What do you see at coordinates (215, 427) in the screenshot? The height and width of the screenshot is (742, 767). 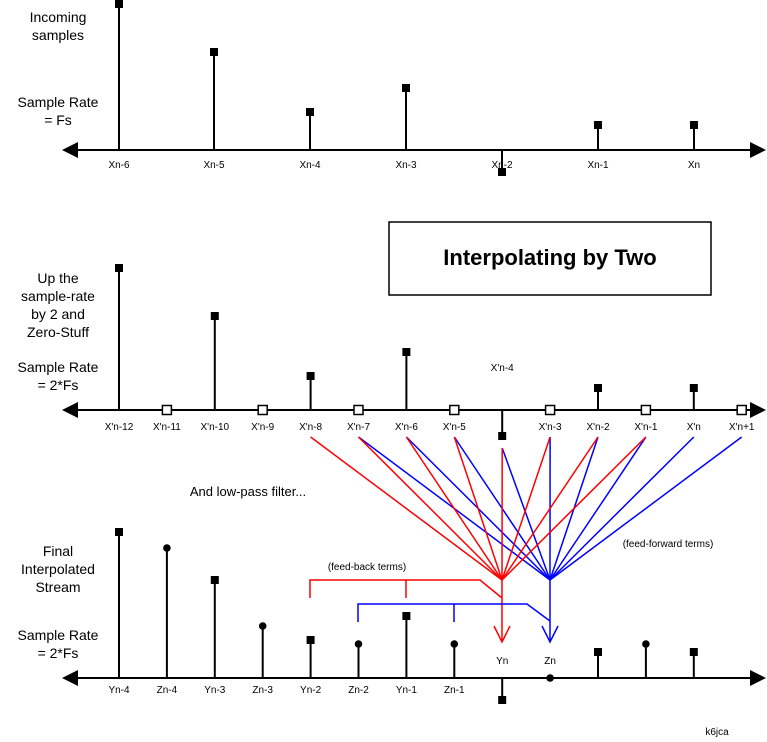 I see `mid-sample-label: X'n-10` at bounding box center [215, 427].